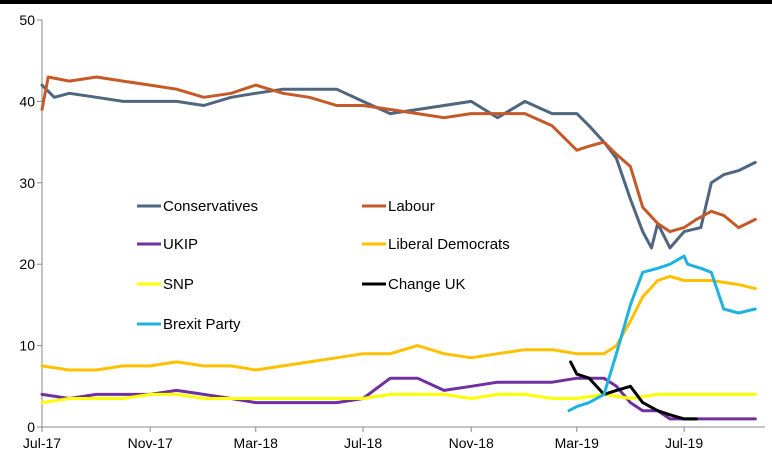 The width and height of the screenshot is (772, 454). What do you see at coordinates (27, 101) in the screenshot?
I see `y-tick-label: 40` at bounding box center [27, 101].